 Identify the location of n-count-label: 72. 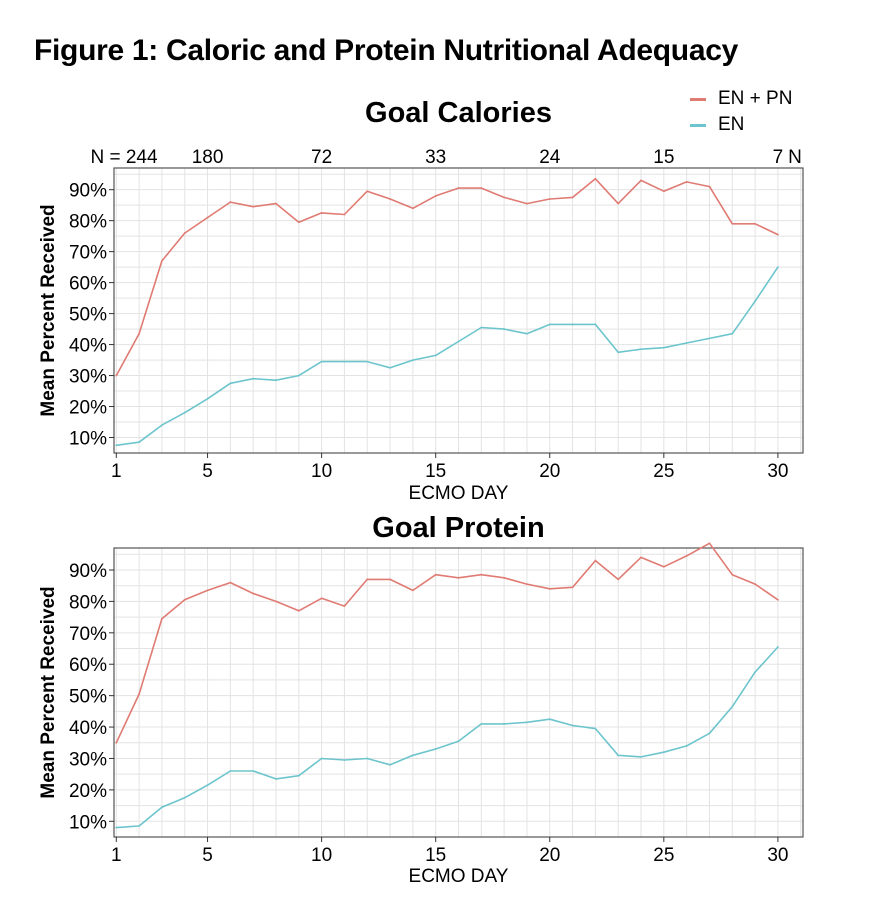
(321, 157).